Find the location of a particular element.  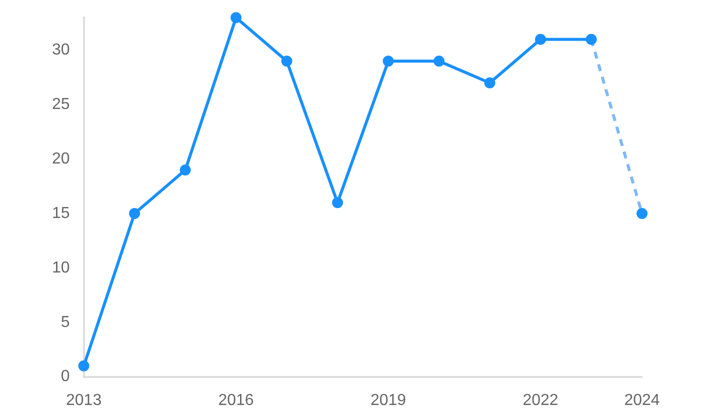

y-tick-label: 25 is located at coordinates (61, 105).